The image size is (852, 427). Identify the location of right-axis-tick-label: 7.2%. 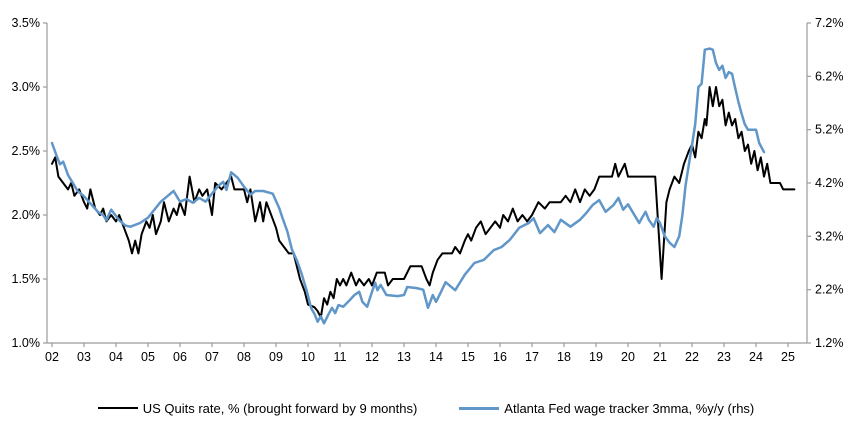
(829, 23).